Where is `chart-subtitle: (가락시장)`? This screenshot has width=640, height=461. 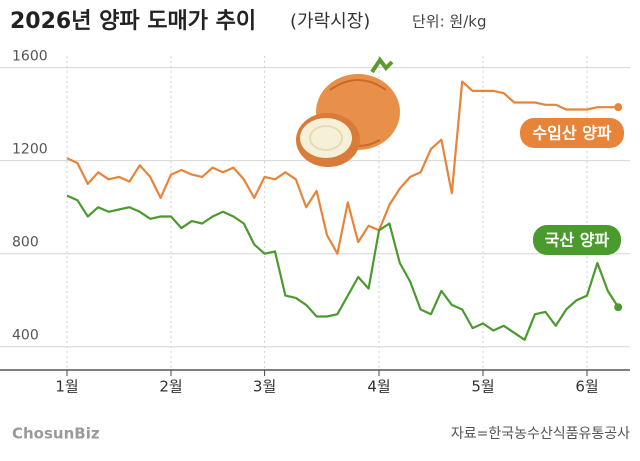
chart-subtitle: (가락시장) is located at coordinates (330, 21).